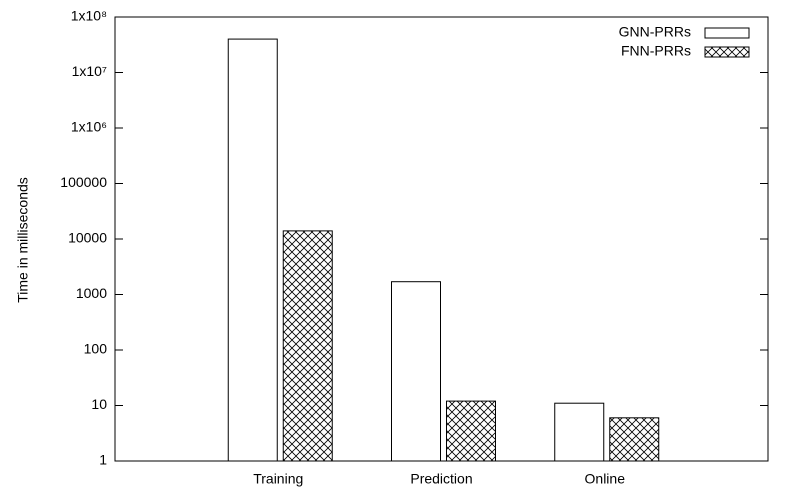  What do you see at coordinates (87, 238) in the screenshot?
I see `y-tick-label: 10000` at bounding box center [87, 238].